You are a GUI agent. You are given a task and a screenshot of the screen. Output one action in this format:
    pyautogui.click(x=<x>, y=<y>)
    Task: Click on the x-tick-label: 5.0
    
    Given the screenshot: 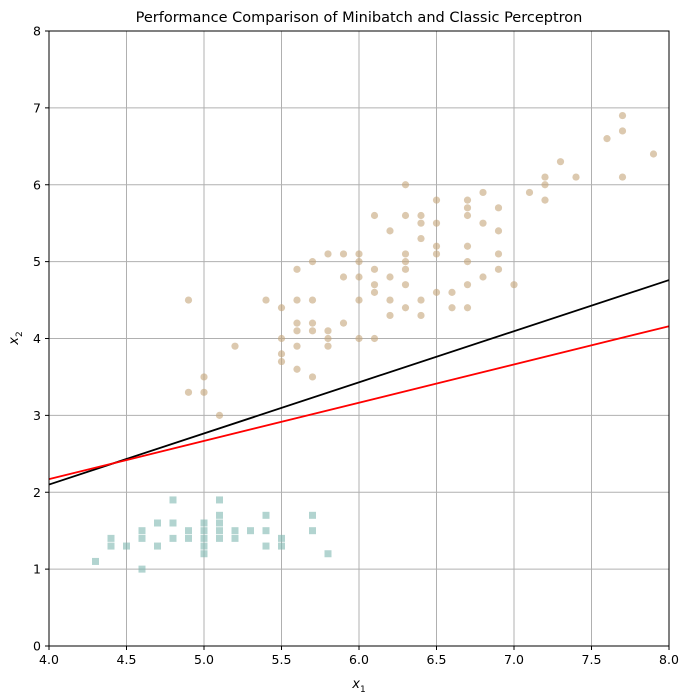 What is the action you would take?
    pyautogui.click(x=204, y=659)
    